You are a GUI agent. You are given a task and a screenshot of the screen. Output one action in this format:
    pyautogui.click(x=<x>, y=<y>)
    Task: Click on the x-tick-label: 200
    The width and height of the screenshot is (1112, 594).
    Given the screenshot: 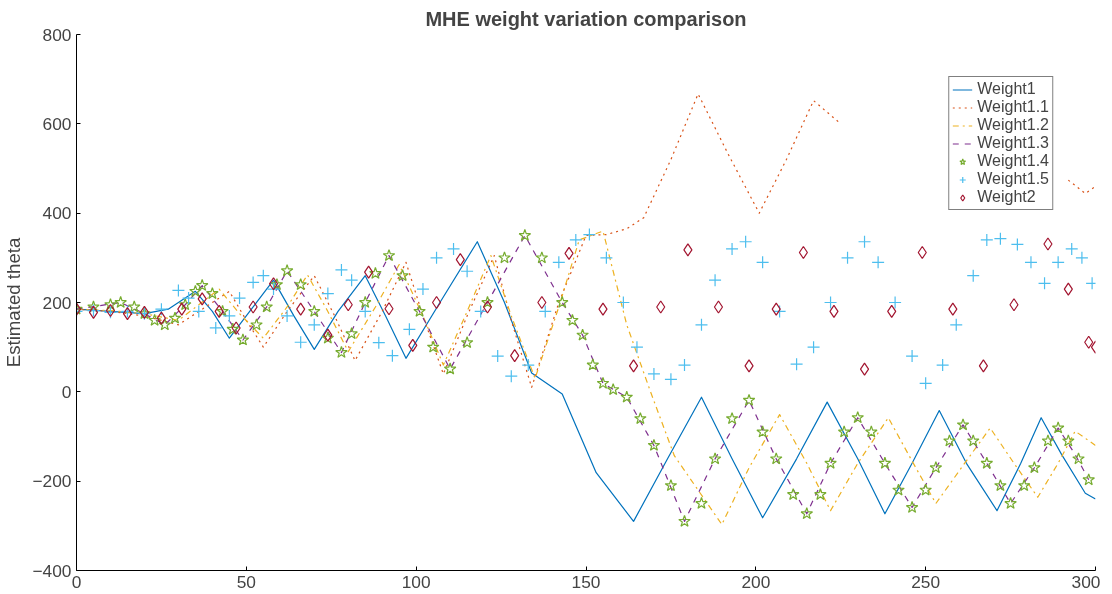 What is the action you would take?
    pyautogui.click(x=756, y=581)
    